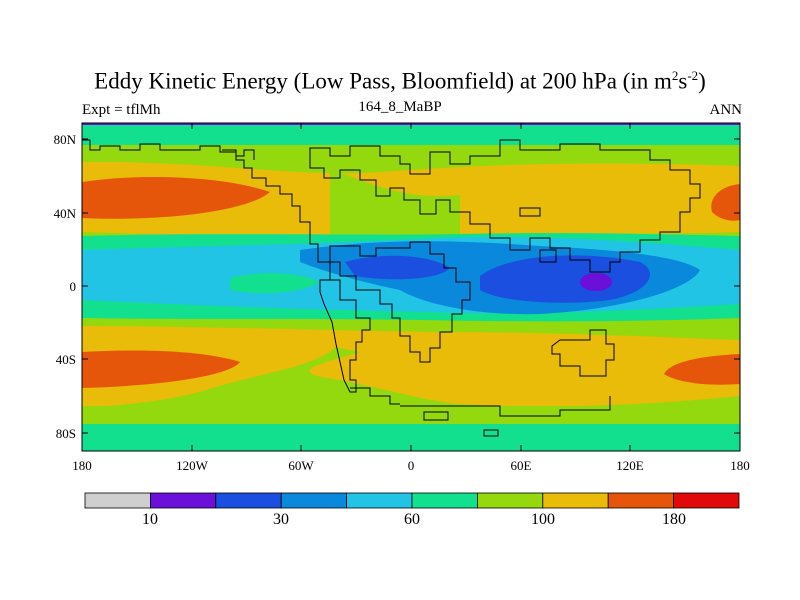  What do you see at coordinates (395, 204) in the screenshot?
I see `contour-europe-greenish` at bounding box center [395, 204].